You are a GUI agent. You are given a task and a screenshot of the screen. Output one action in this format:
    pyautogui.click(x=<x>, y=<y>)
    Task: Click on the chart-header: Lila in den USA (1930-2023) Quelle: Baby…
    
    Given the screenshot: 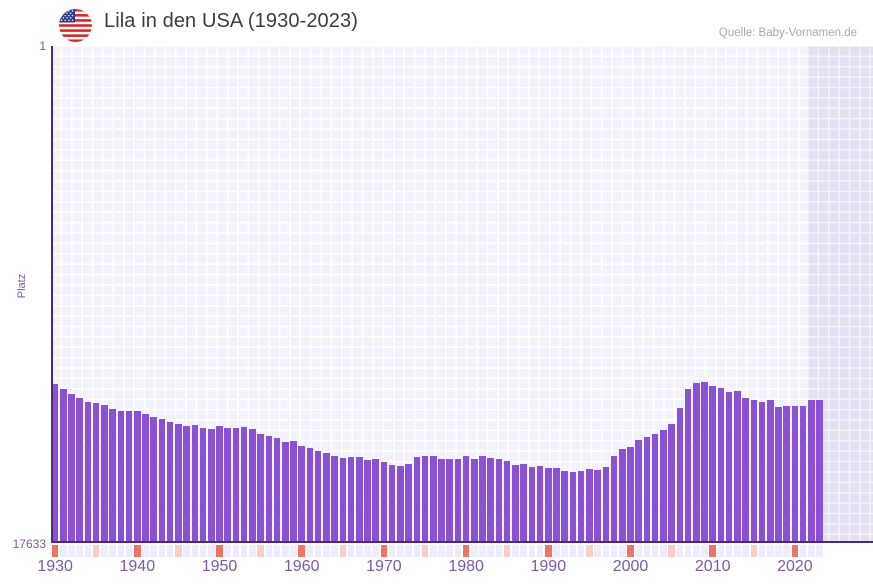 What is the action you would take?
    pyautogui.click(x=436, y=23)
    